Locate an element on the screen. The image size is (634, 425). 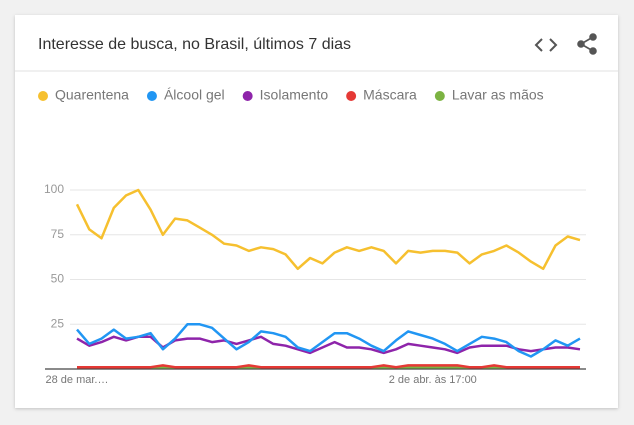
x-tick-label: 2 de abr. às 17:00 is located at coordinates (433, 380).